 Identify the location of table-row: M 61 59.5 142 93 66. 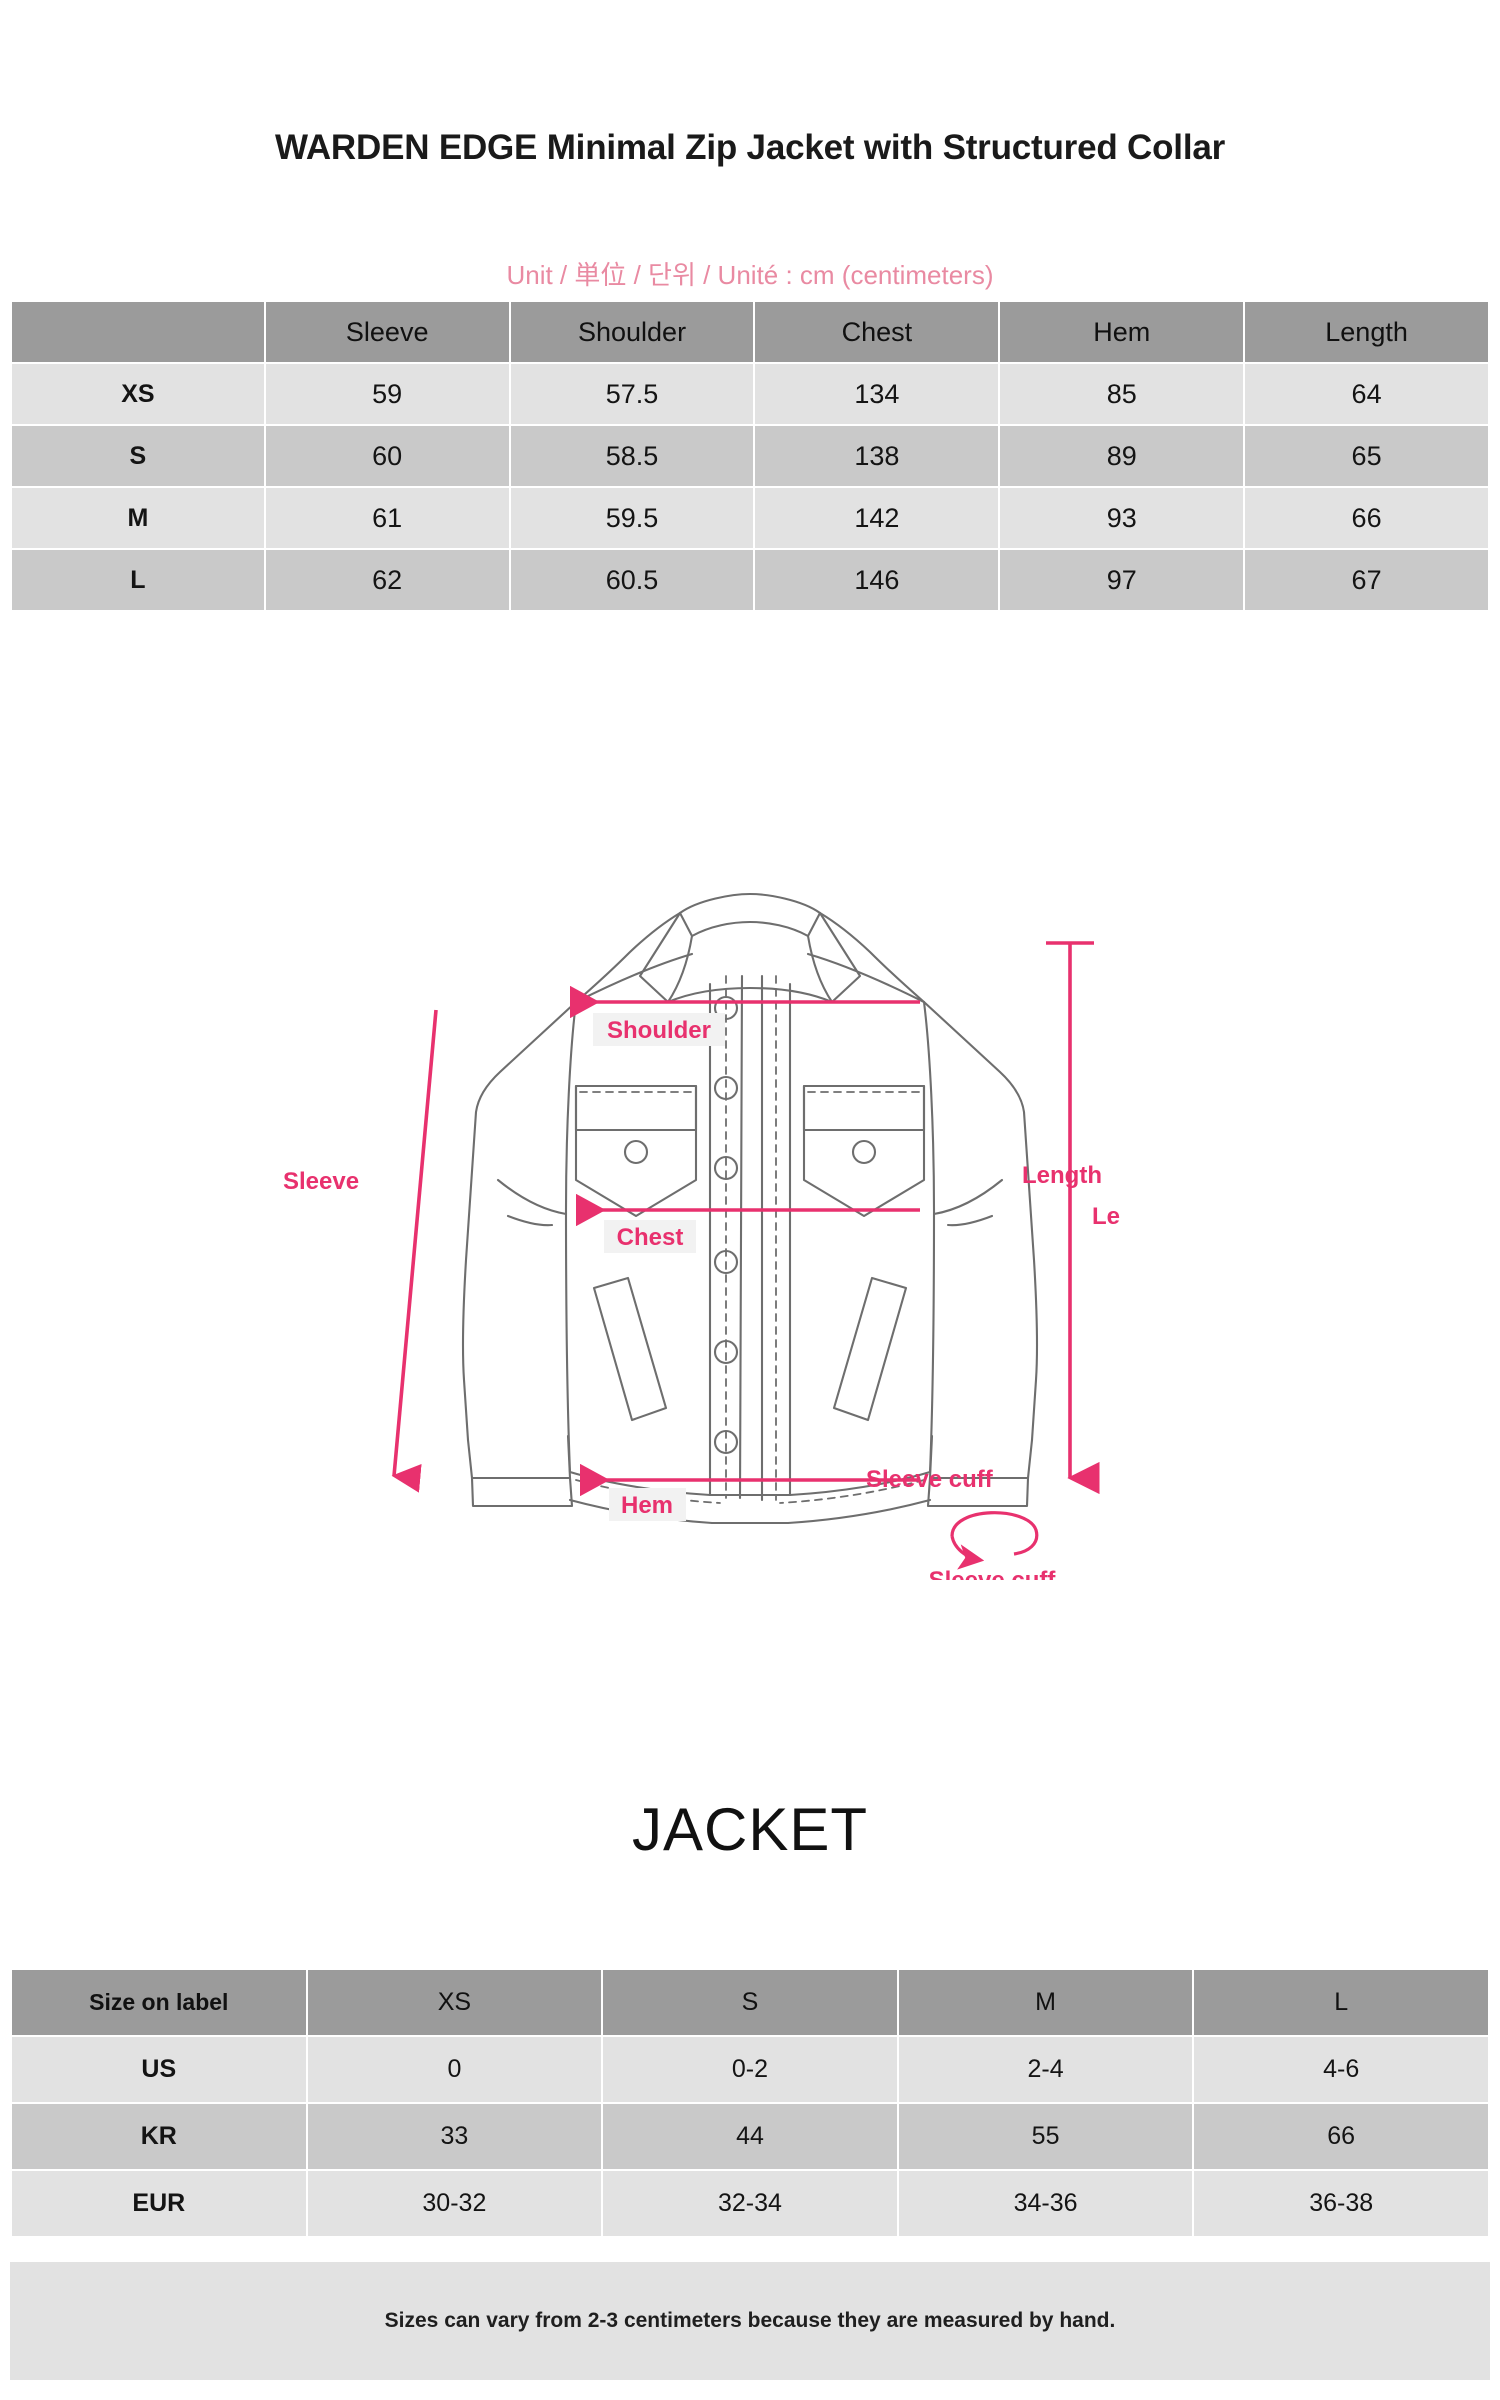
(750, 518).